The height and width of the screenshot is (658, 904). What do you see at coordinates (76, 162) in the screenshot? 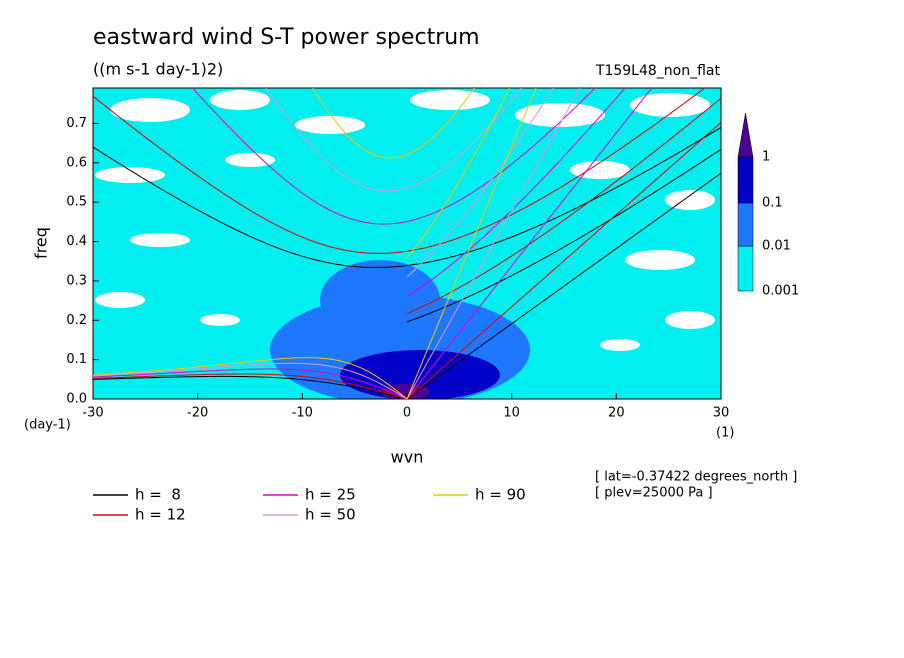
I see `y-tick-label: 0.6` at bounding box center [76, 162].